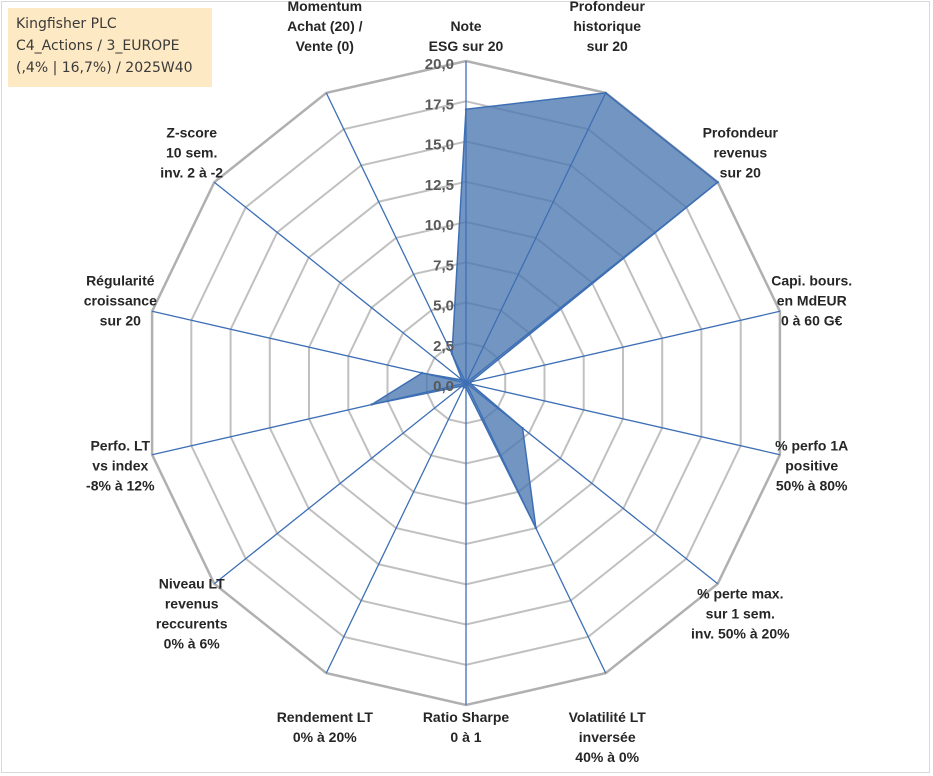  I want to click on axis-label-line: Z-score, so click(191, 132).